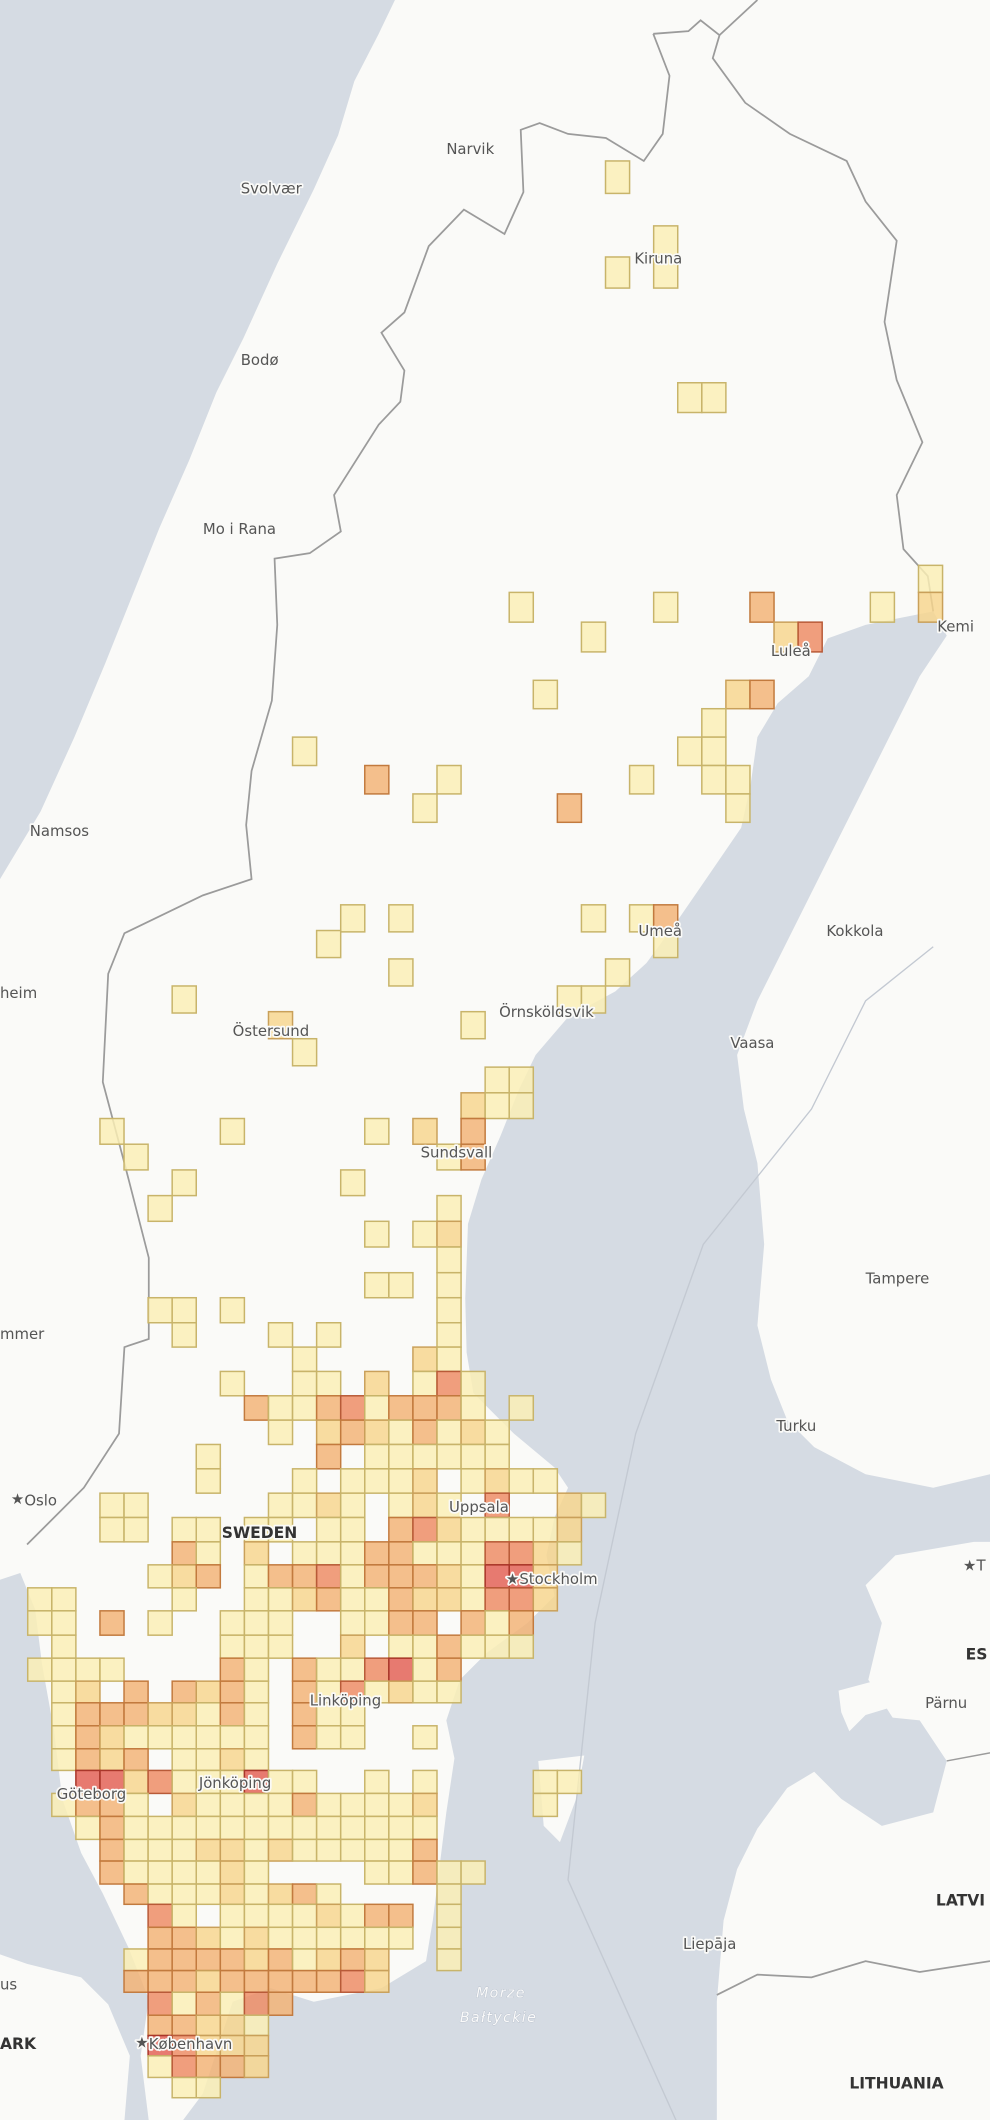 This screenshot has height=2120, width=990. What do you see at coordinates (74, 1846) in the screenshot?
I see `skagerrak-kattegat` at bounding box center [74, 1846].